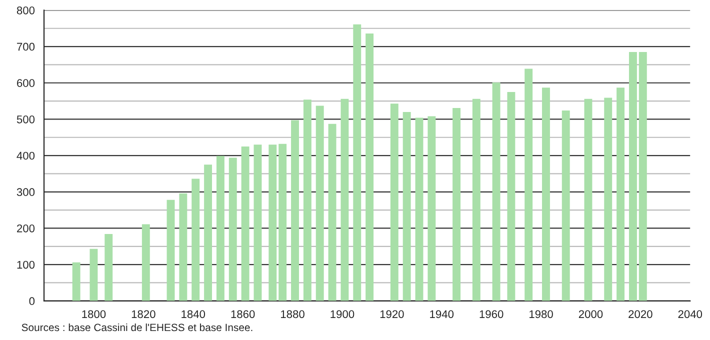 This screenshot has width=710, height=340. I want to click on y-tick-label: 200, so click(26, 228).